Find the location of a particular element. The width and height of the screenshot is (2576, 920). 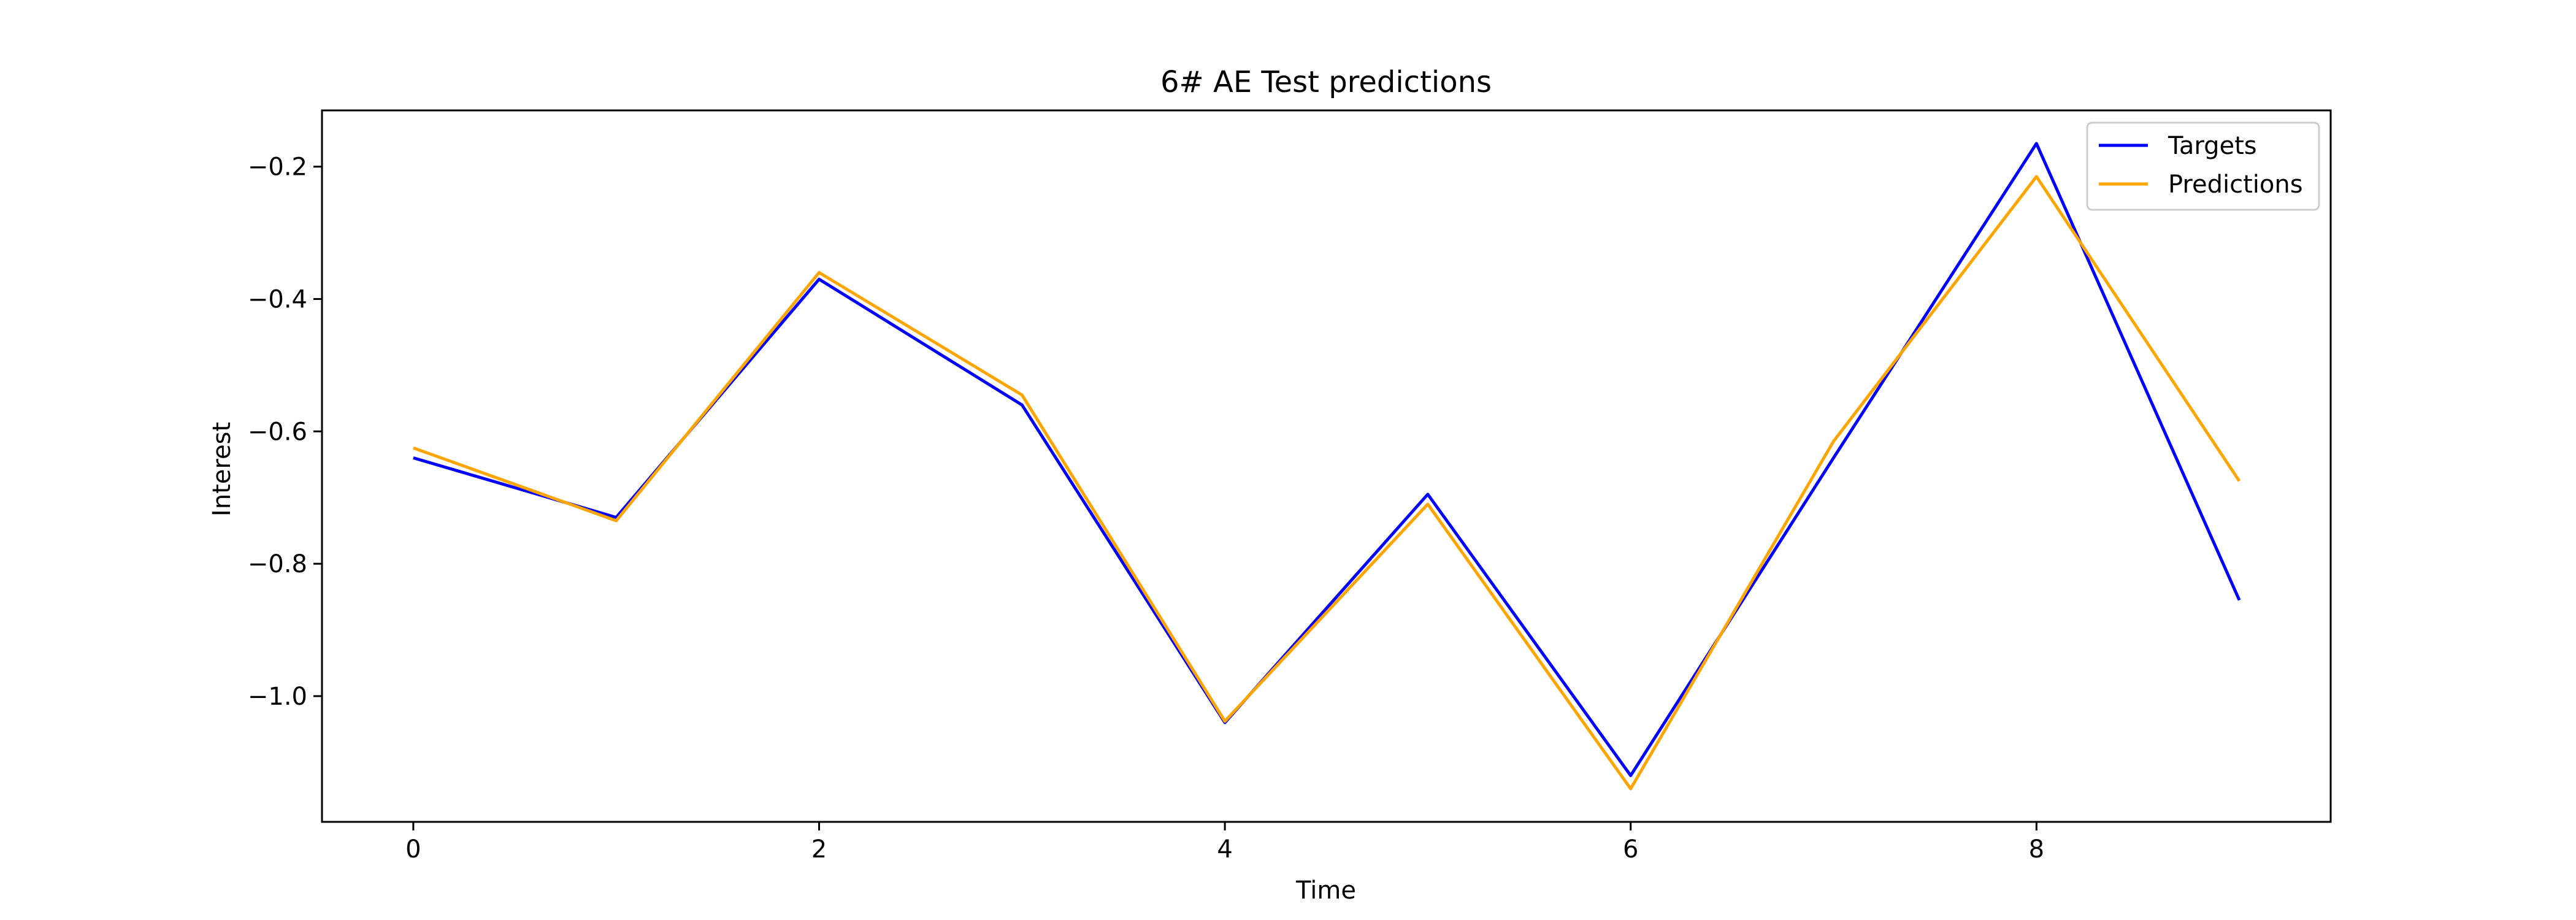

legend-label-predictions: Predictions is located at coordinates (2235, 185).